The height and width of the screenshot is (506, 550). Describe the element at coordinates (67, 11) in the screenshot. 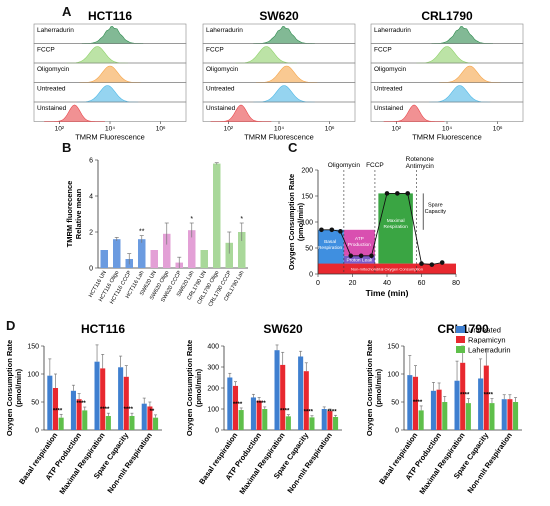

I see `panel-letter-a: A` at that location.